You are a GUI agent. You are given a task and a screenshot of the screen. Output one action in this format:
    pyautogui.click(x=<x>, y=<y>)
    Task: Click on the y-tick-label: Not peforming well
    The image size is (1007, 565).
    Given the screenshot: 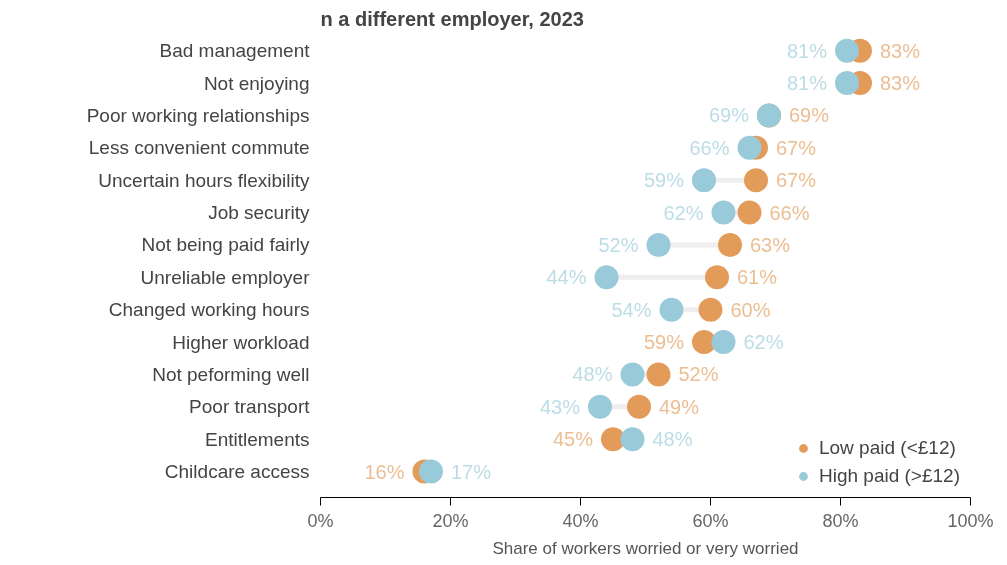 What is the action you would take?
    pyautogui.click(x=231, y=374)
    